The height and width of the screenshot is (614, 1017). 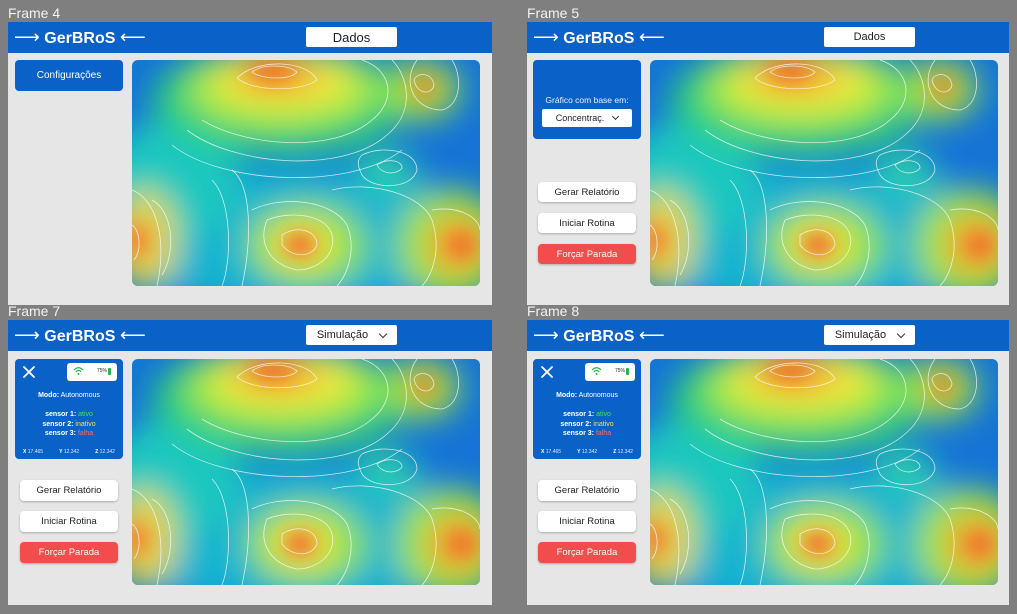 What do you see at coordinates (69, 75) in the screenshot?
I see `settings-button: Configurações` at bounding box center [69, 75].